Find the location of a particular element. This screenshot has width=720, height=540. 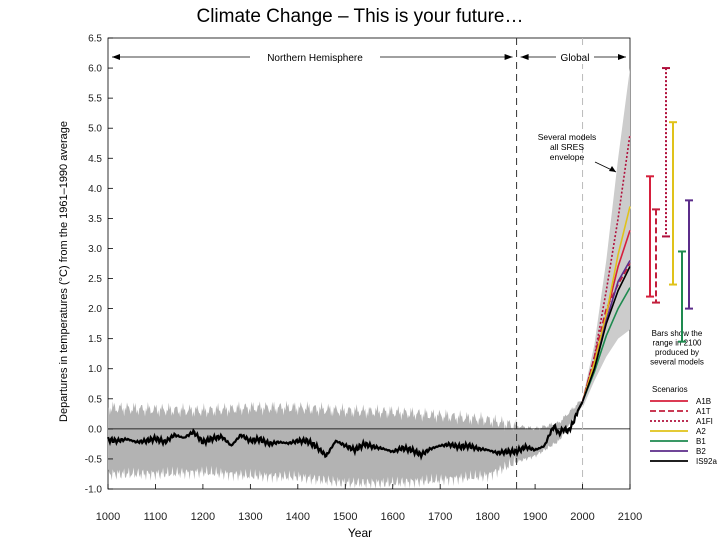

legend-label-a1b: A1B is located at coordinates (703, 401).